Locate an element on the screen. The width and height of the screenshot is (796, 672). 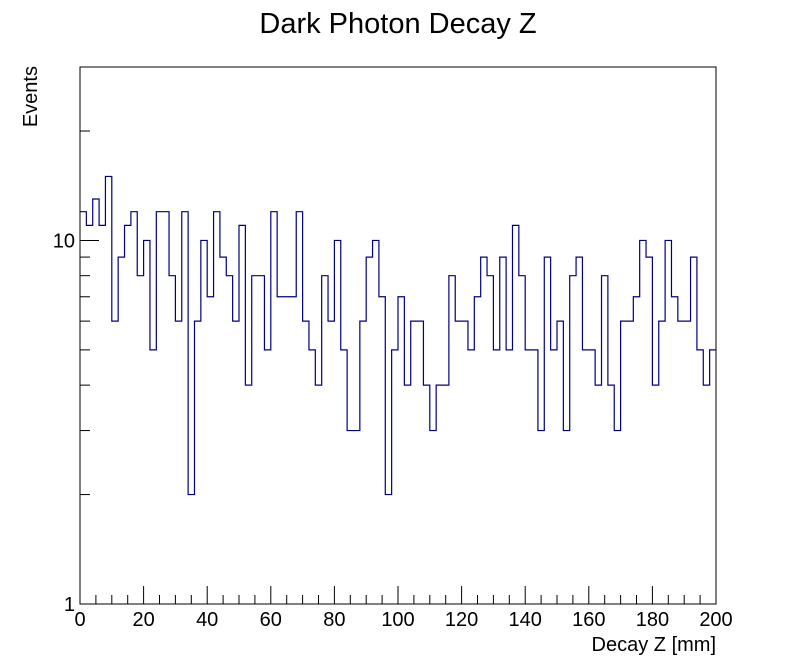
x-tick-label: 20 is located at coordinates (143, 620).